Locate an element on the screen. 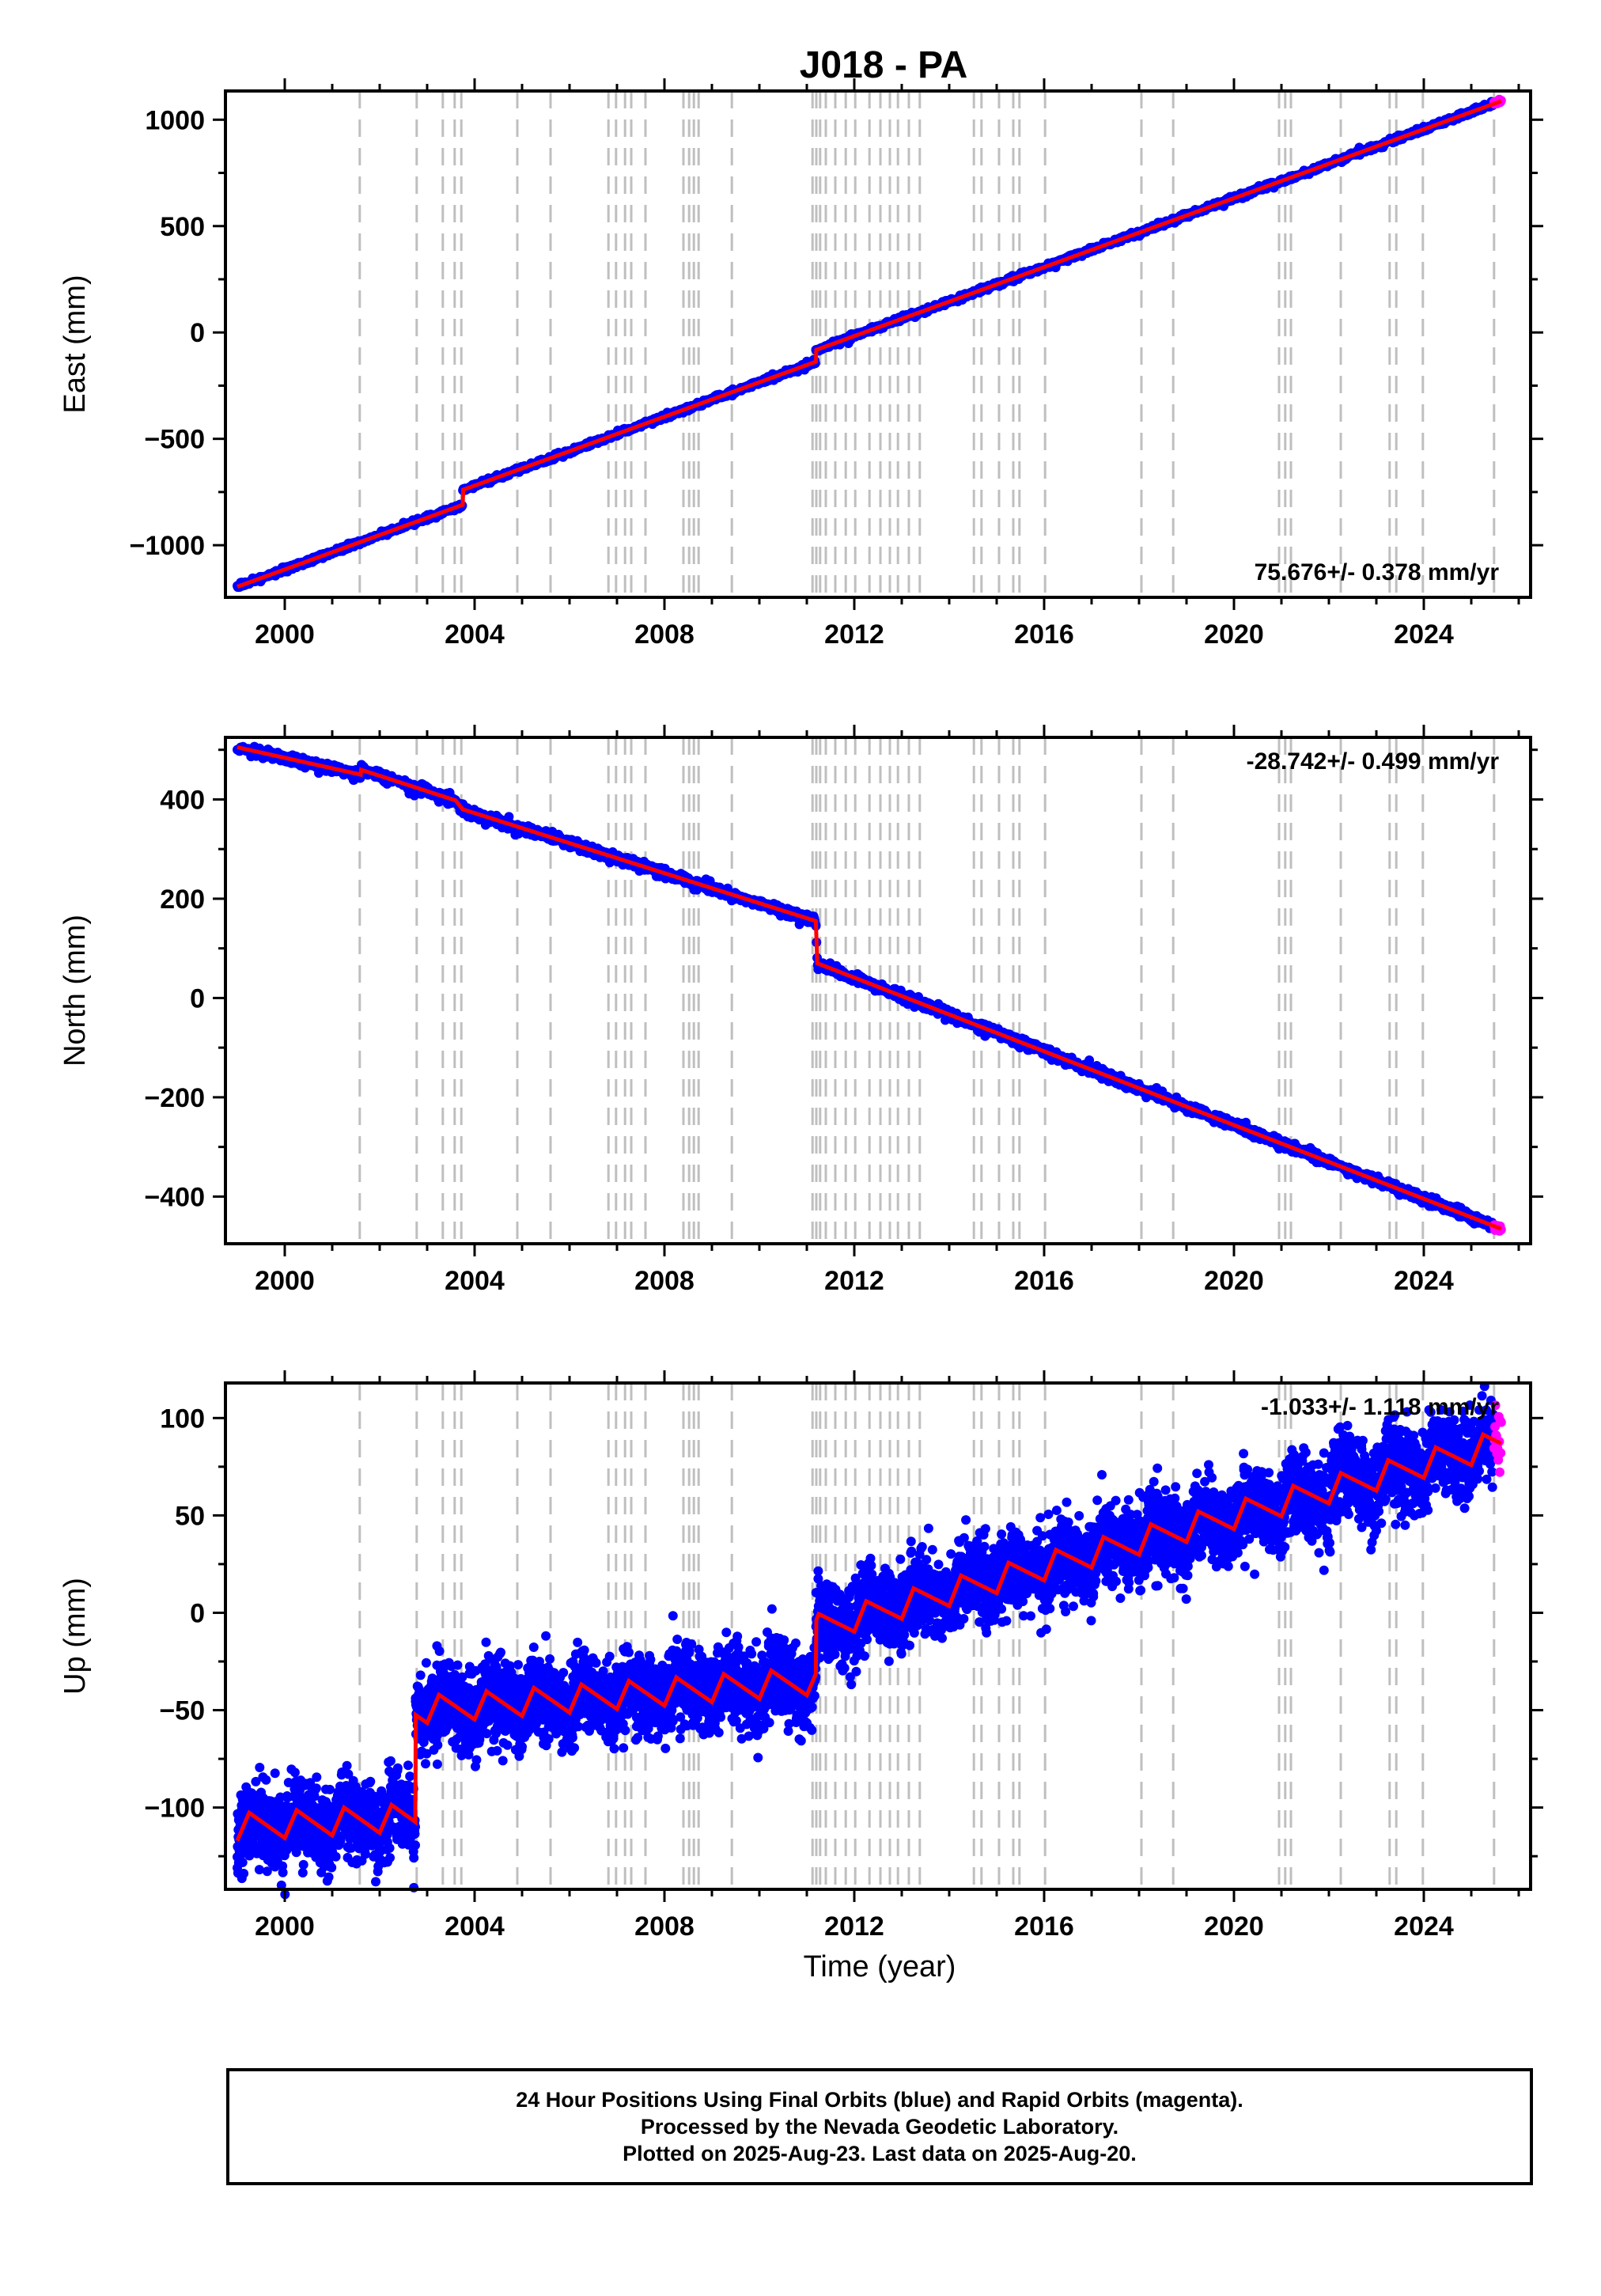  y-tick-label: −200 is located at coordinates (175, 1098).